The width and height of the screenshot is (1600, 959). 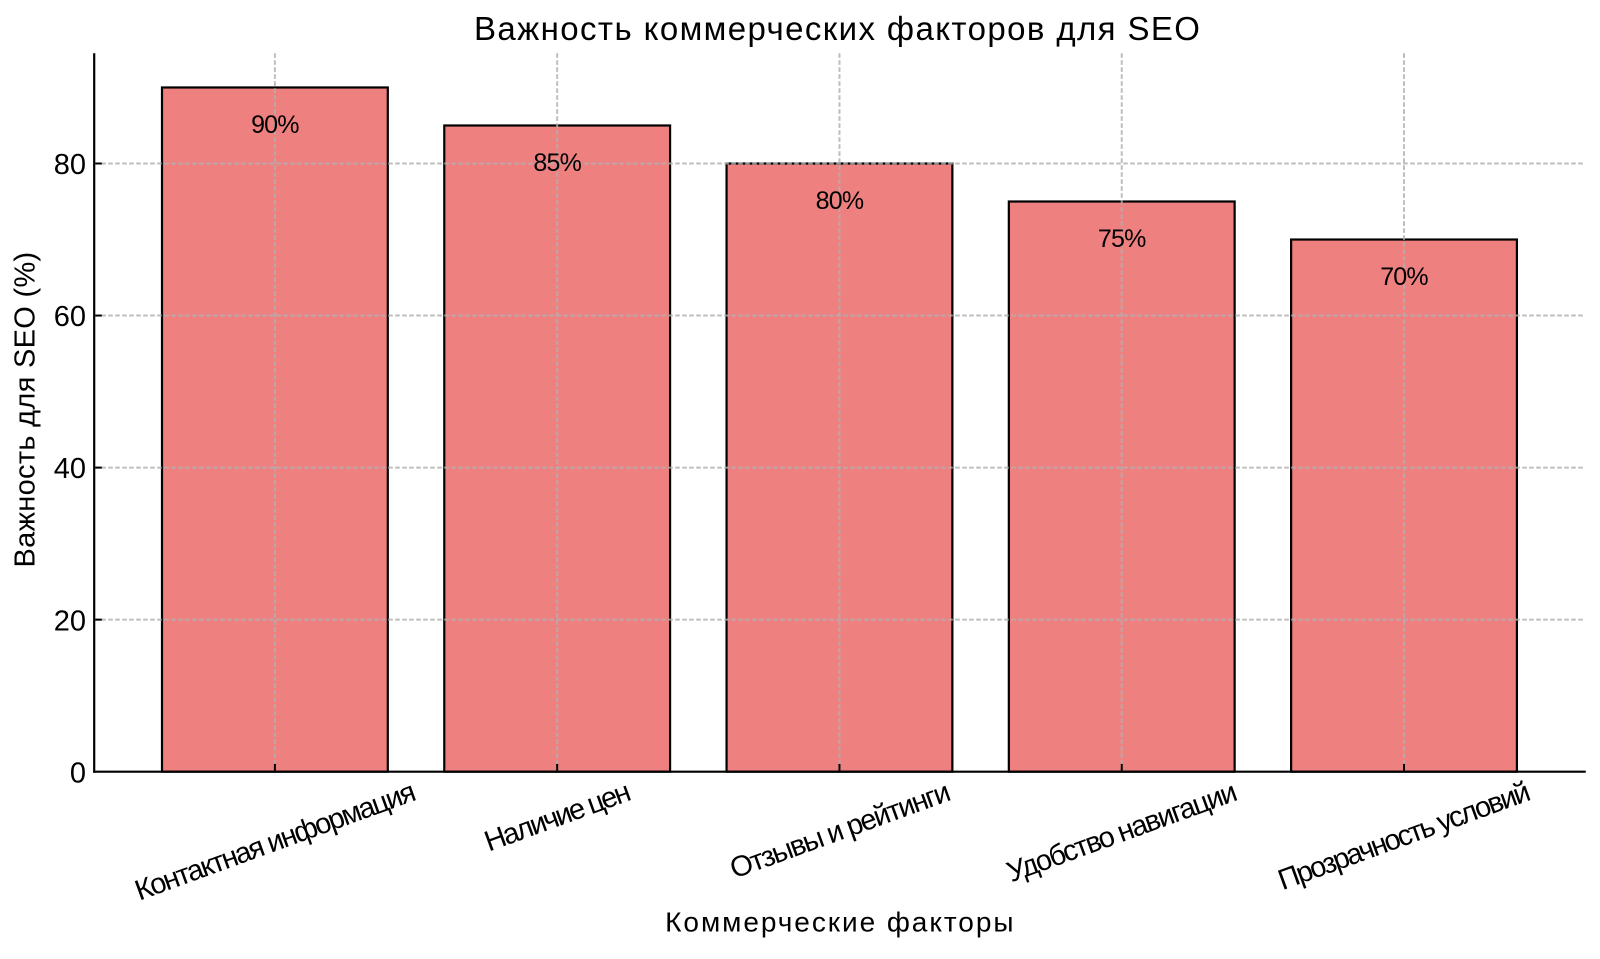 I want to click on svg-text: Коммерческие факторы, so click(x=840, y=921).